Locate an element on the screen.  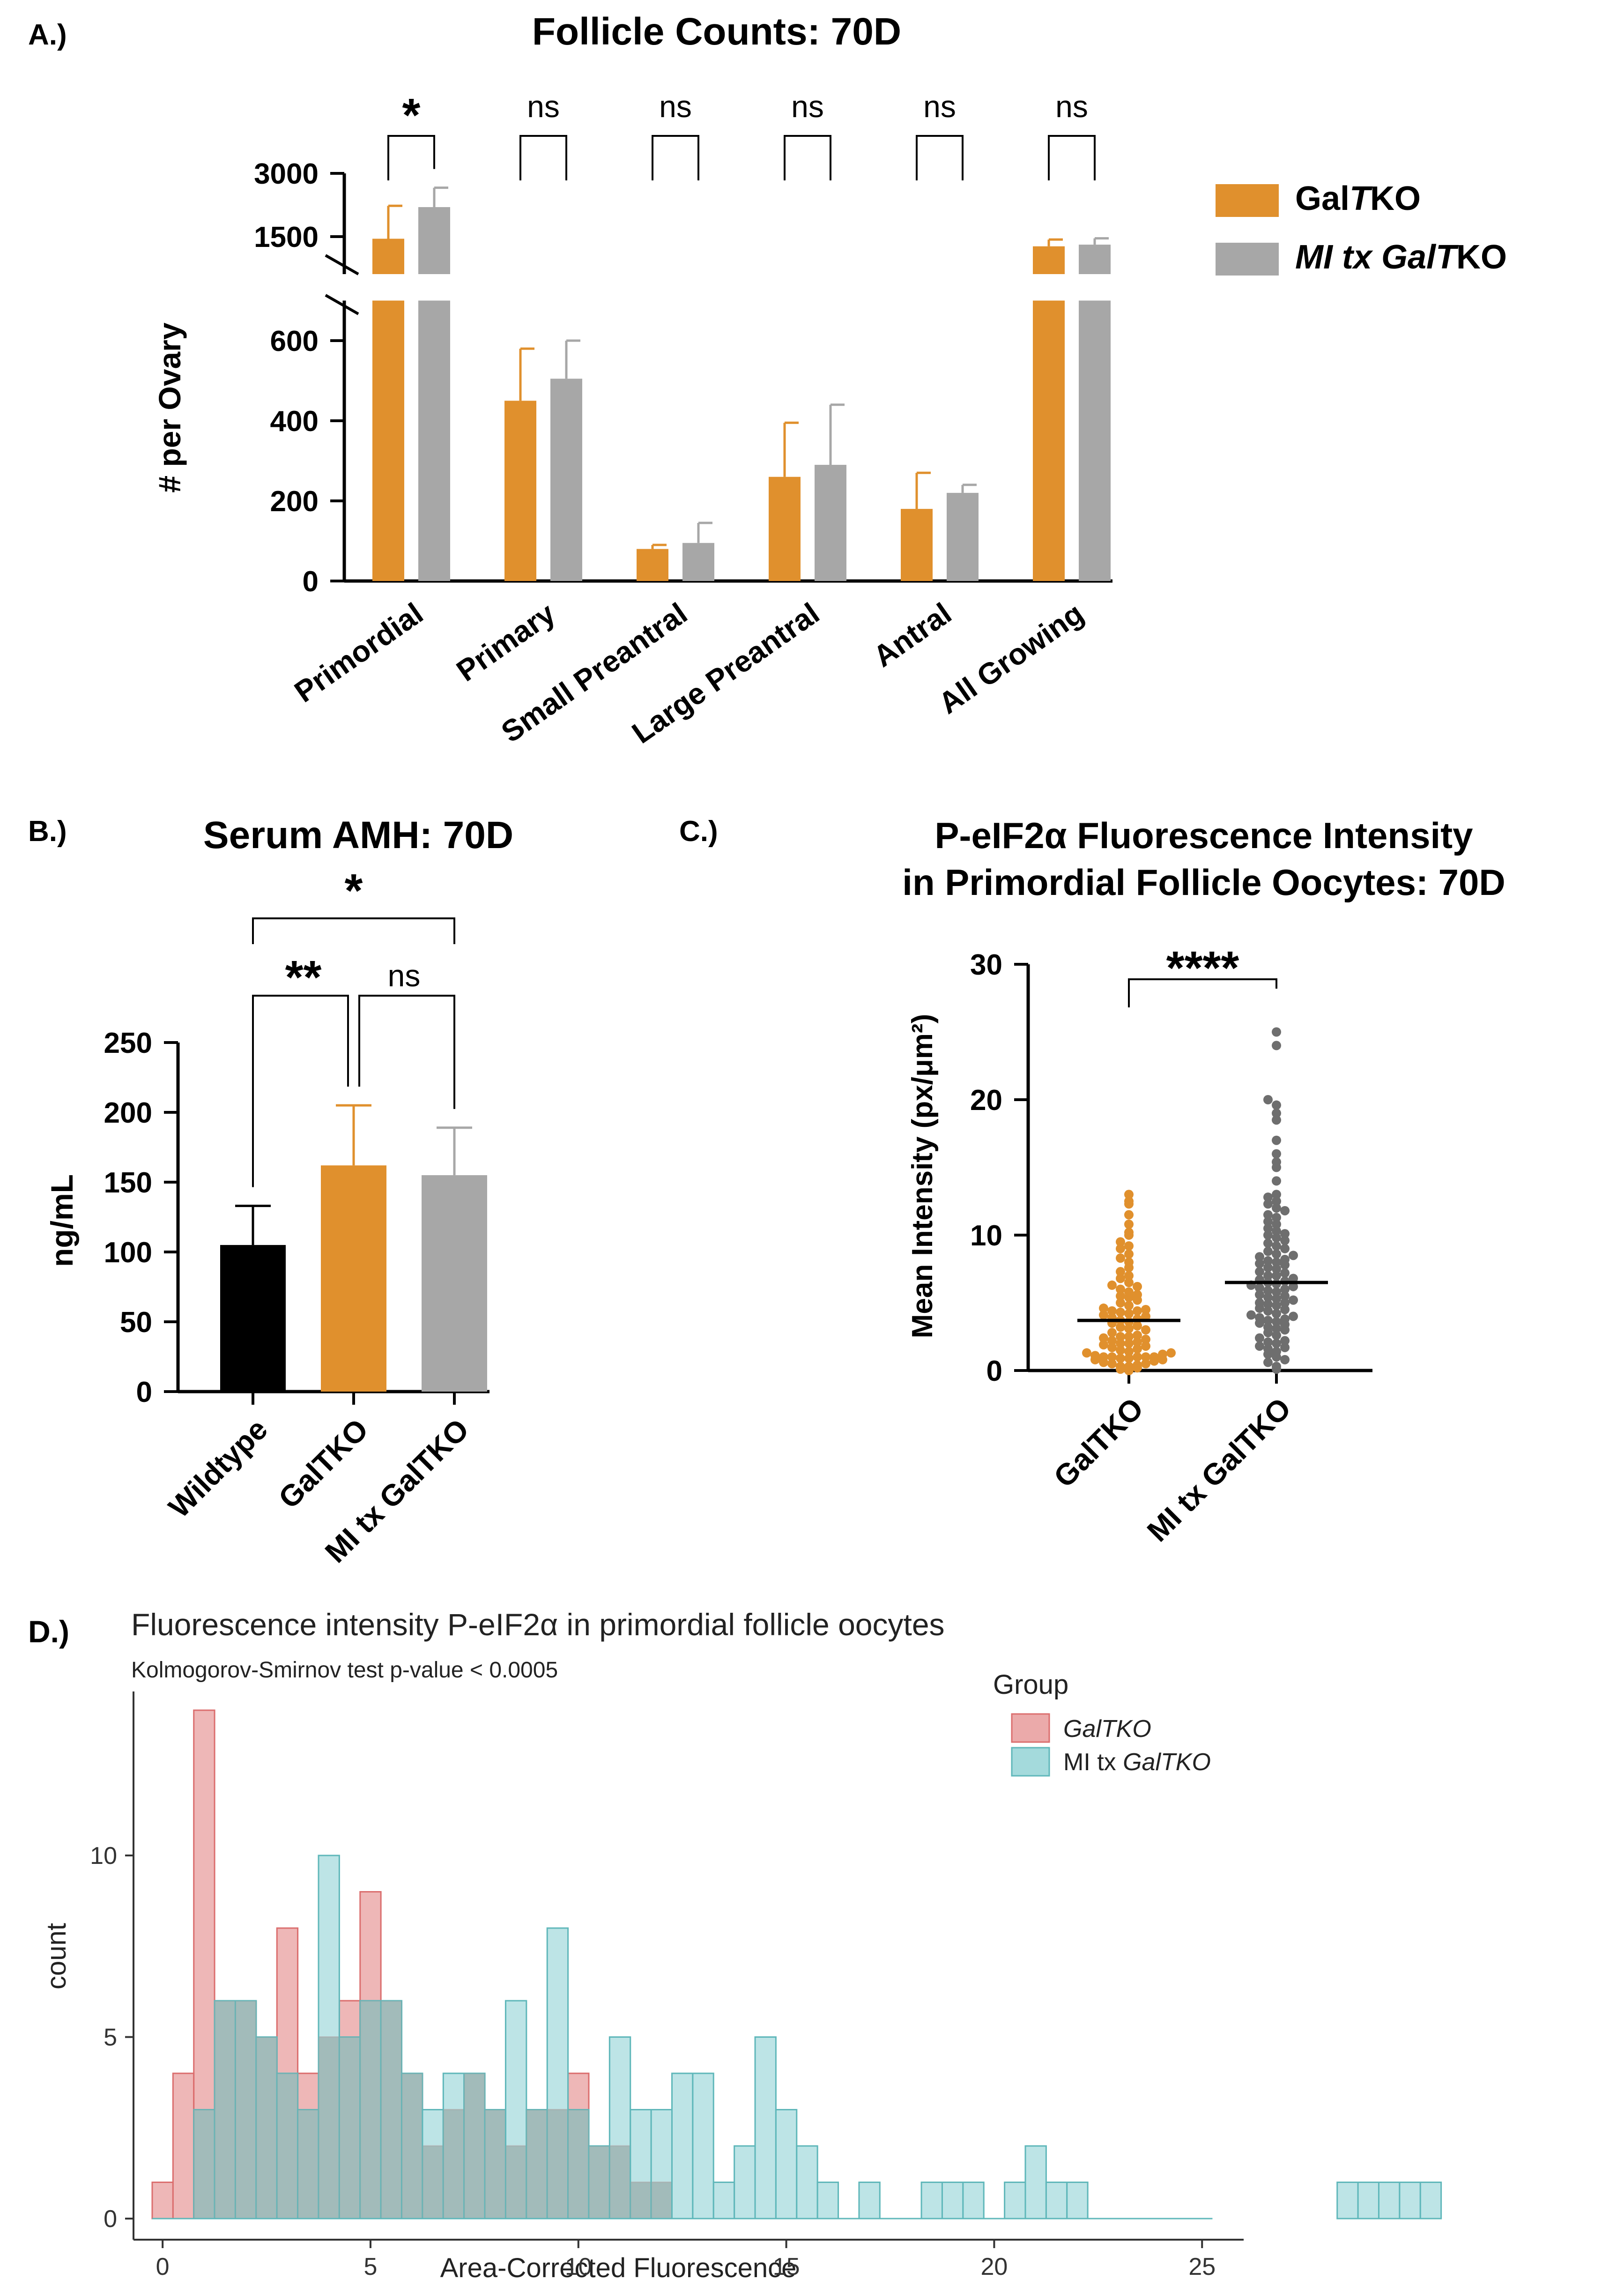
panel-a-significance-label: ns is located at coordinates (808, 106).